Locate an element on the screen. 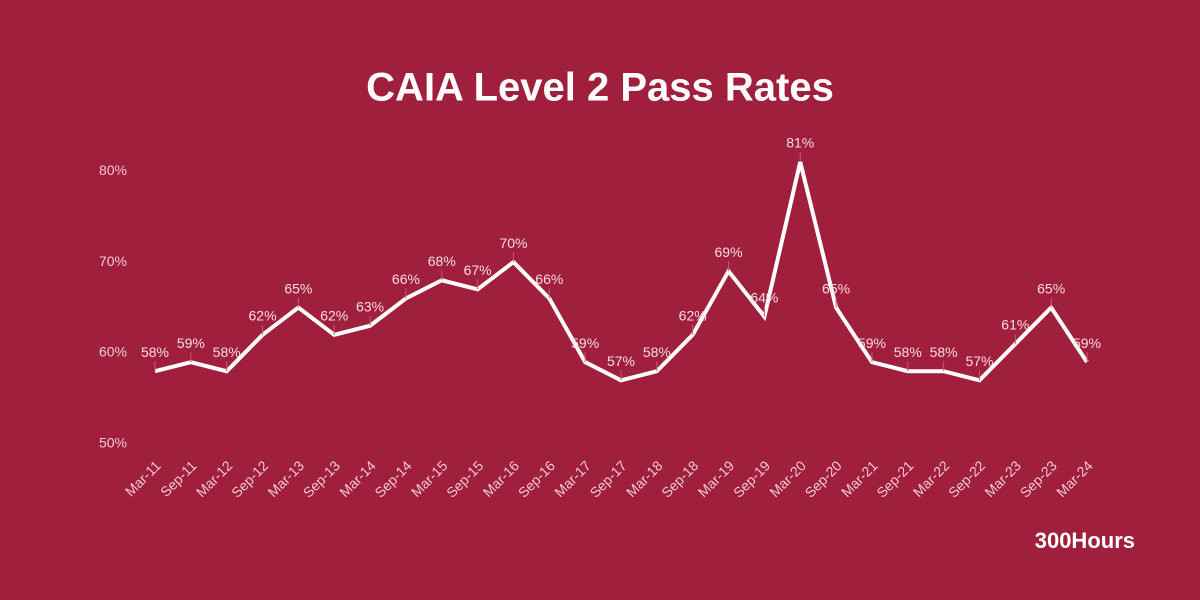 This screenshot has height=600, width=1200. data-label: 67% is located at coordinates (478, 270).